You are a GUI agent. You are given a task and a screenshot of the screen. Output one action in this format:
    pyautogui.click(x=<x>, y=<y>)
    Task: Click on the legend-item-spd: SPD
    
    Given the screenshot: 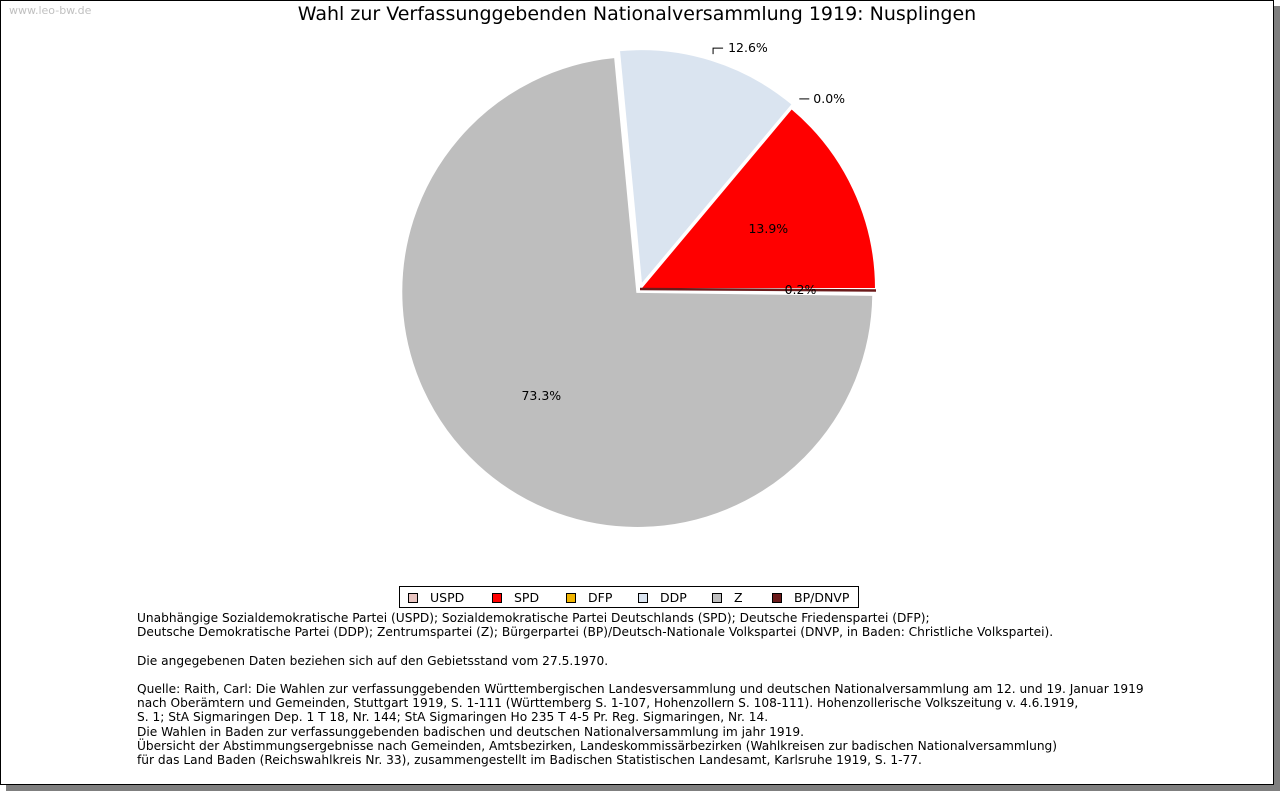 What is the action you would take?
    pyautogui.click(x=515, y=597)
    